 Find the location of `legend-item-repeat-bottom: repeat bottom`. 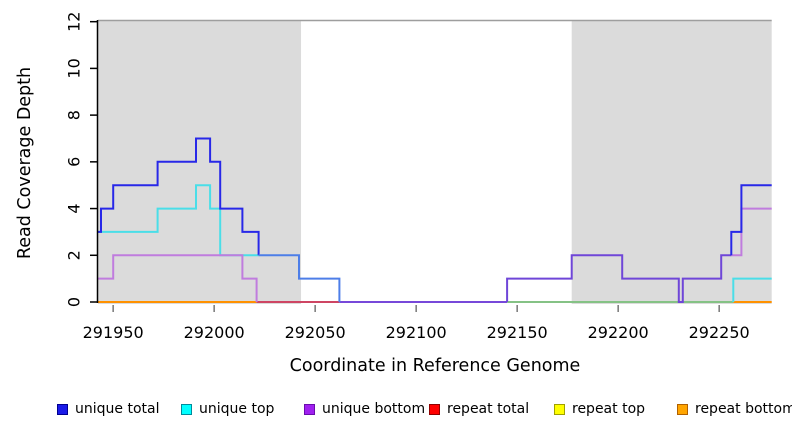

legend-item-repeat-bottom: repeat bottom is located at coordinates (734, 409).